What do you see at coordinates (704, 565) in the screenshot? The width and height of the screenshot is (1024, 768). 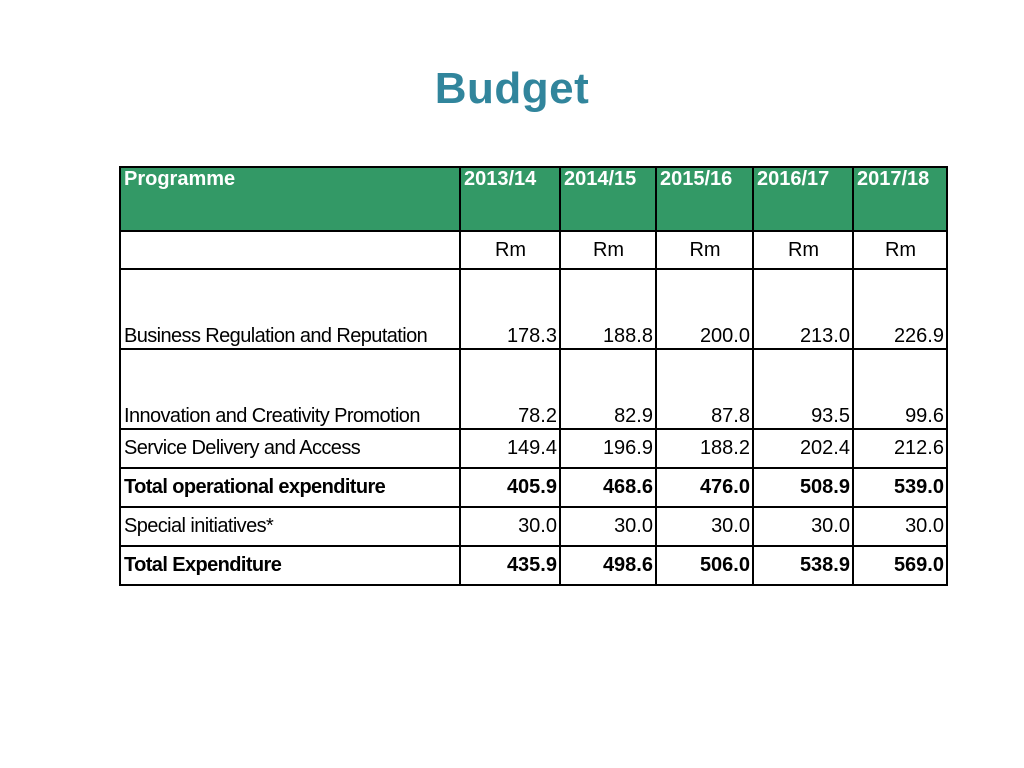 I see `value-cell: 506.0` at bounding box center [704, 565].